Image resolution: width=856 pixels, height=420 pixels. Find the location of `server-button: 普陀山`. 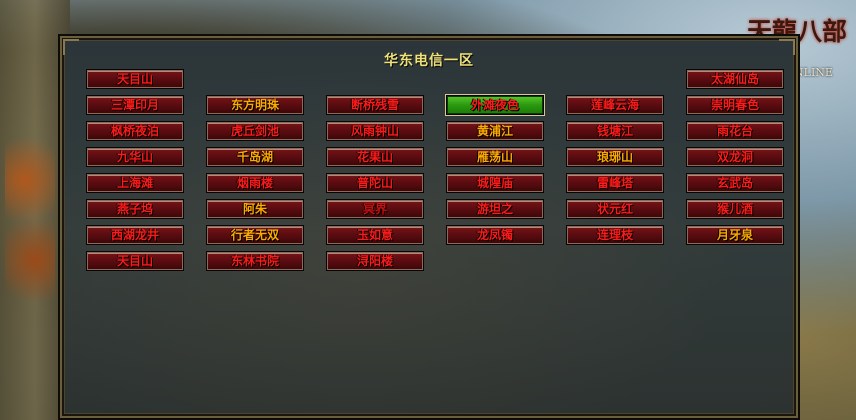

server-button: 普陀山 is located at coordinates (375, 183).